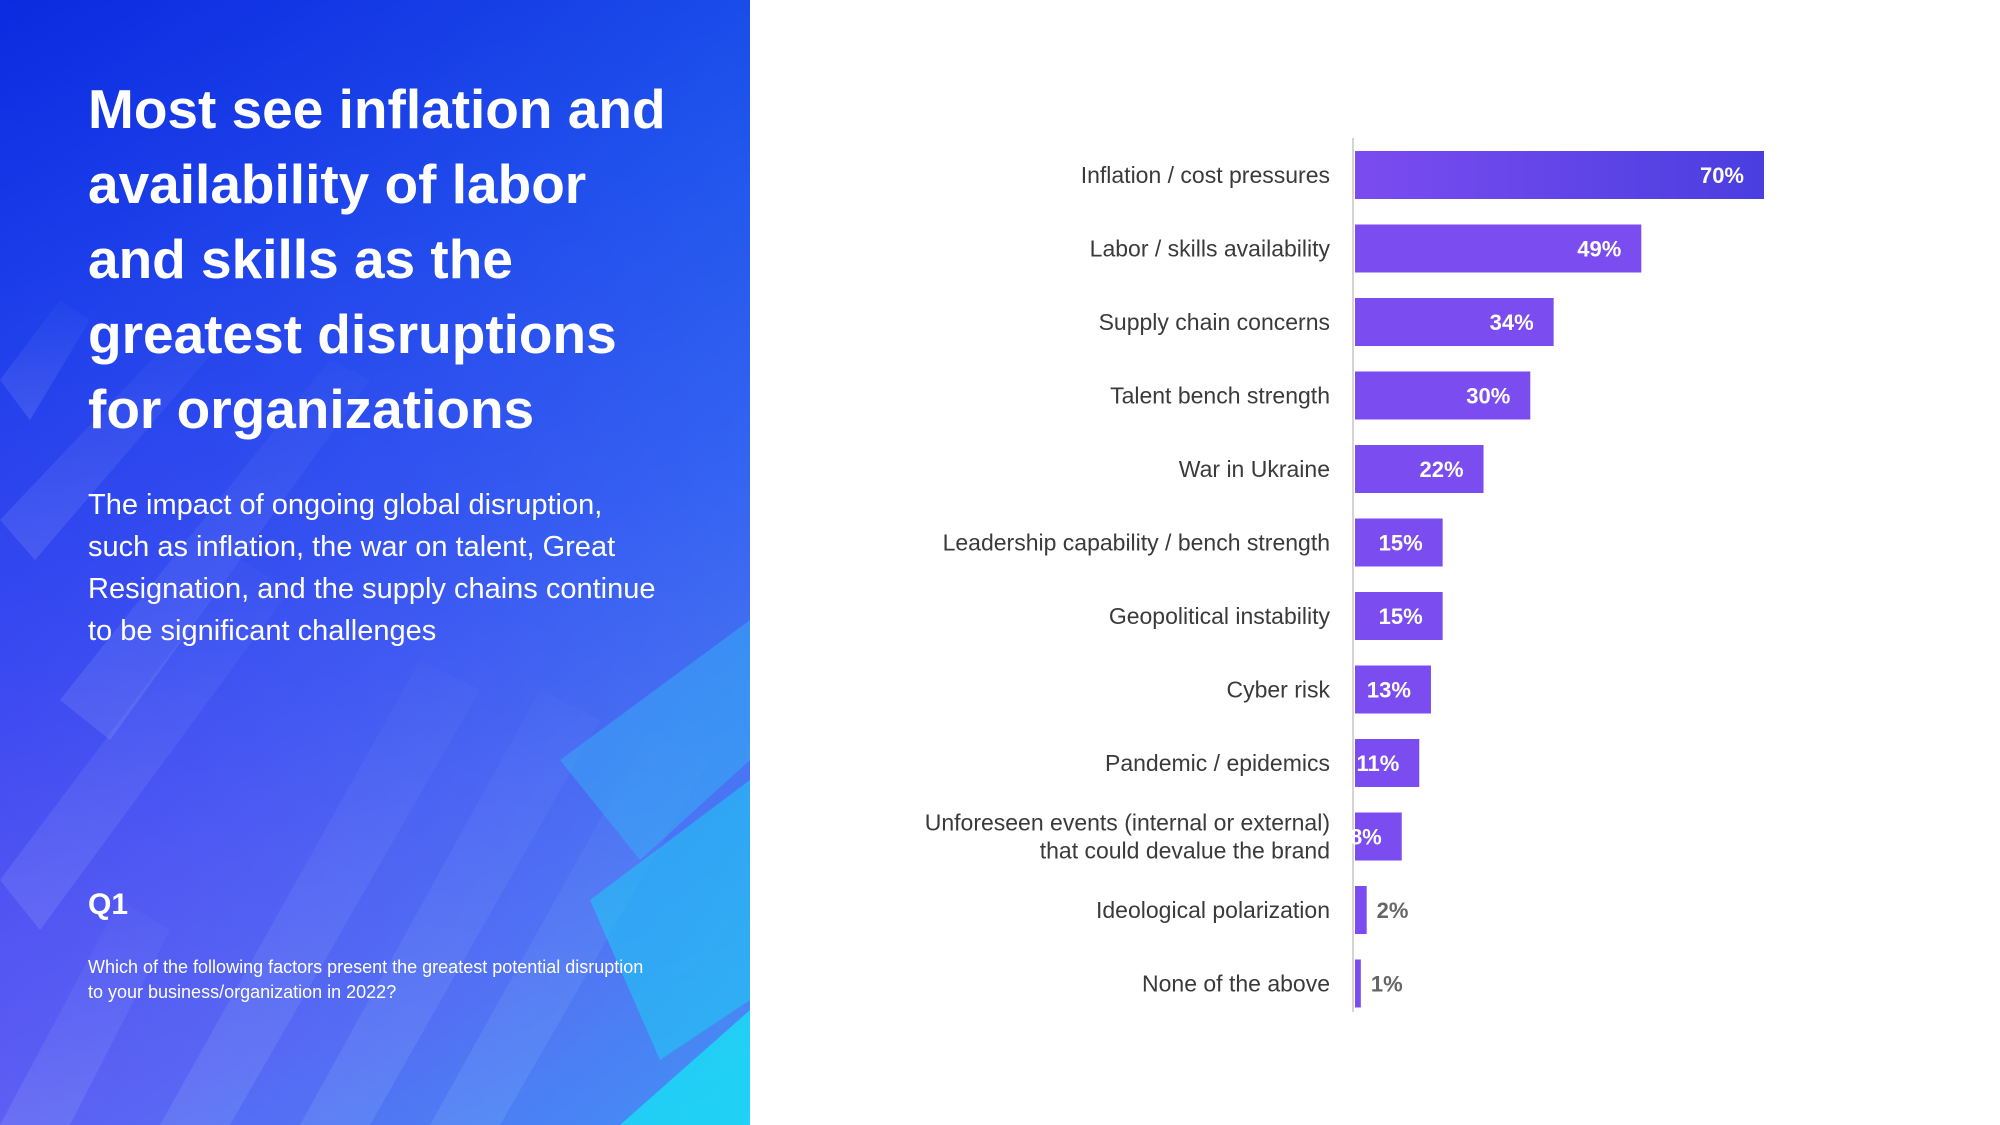 Image resolution: width=2000 pixels, height=1125 pixels. Describe the element at coordinates (1389, 690) in the screenshot. I see `value-label: 13%` at that location.